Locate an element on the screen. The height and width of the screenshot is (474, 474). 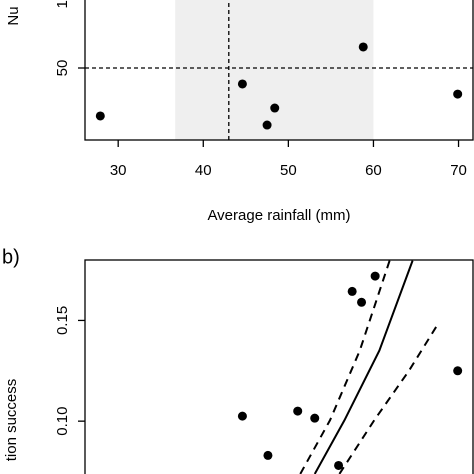
y-tick-label: 0.15 is located at coordinates (62, 320).